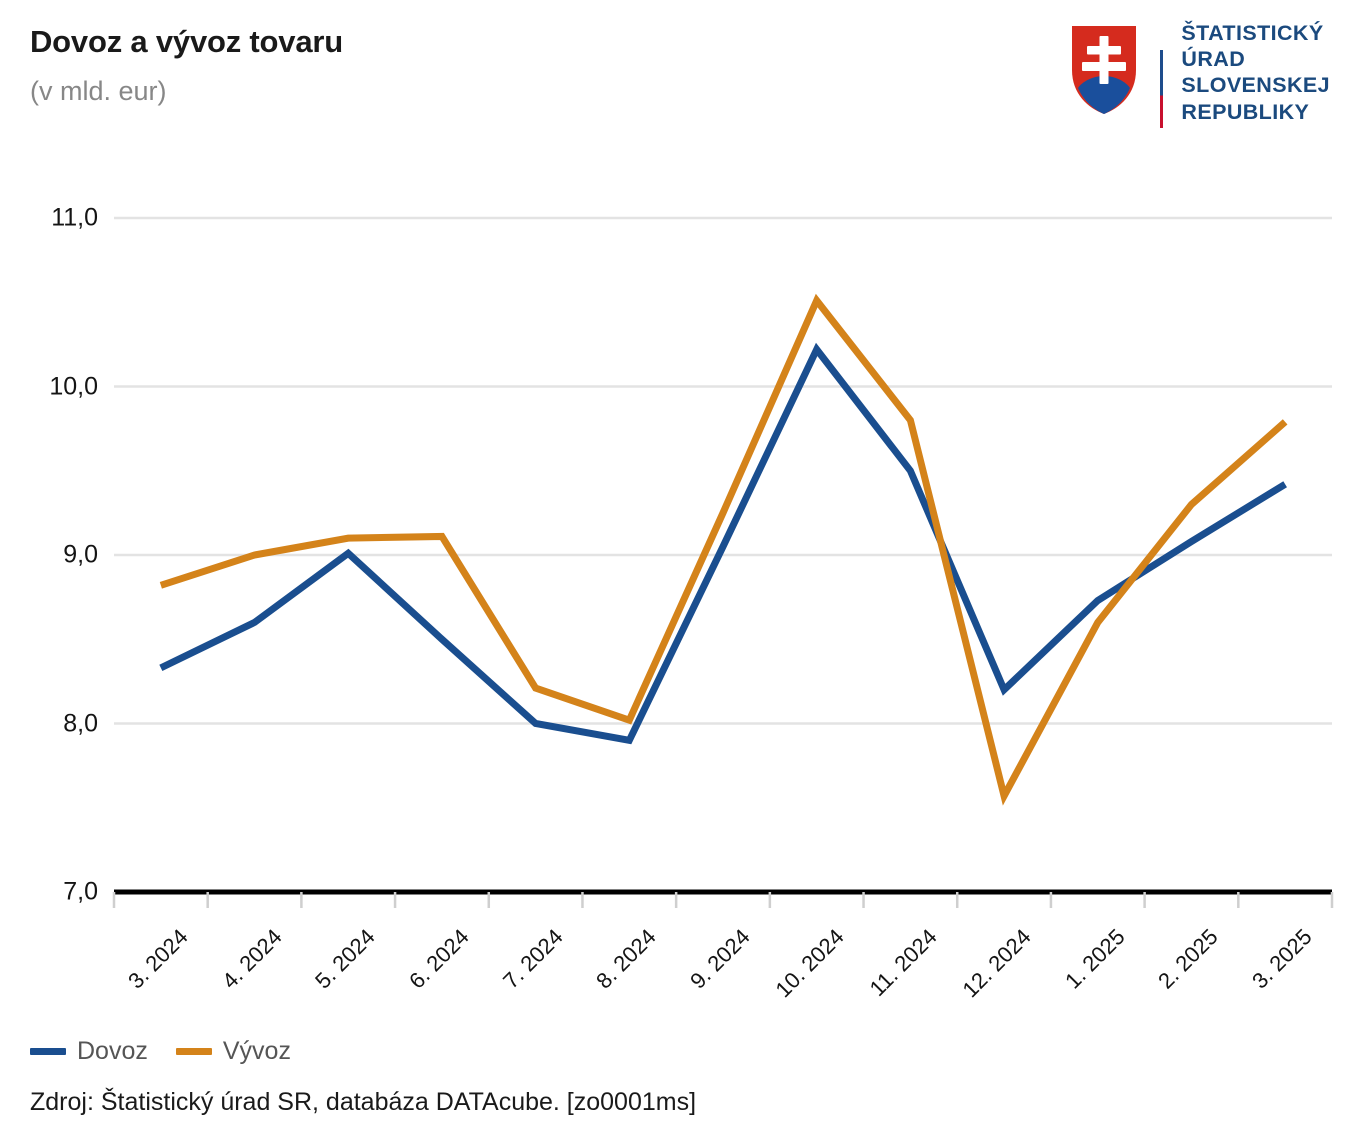 This screenshot has width=1362, height=1140. I want to click on legend-label: Dovoz, so click(112, 1050).